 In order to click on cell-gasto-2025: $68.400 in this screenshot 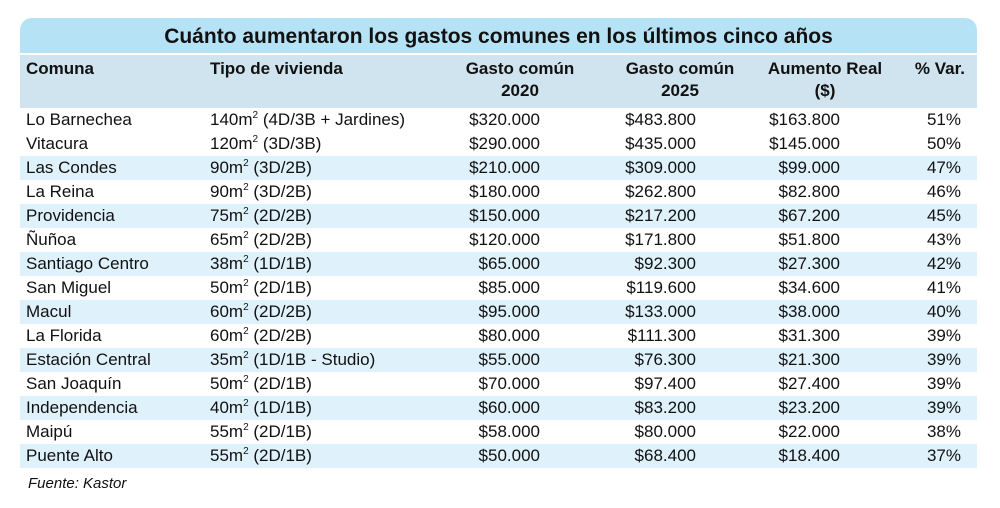, I will do `click(665, 455)`.